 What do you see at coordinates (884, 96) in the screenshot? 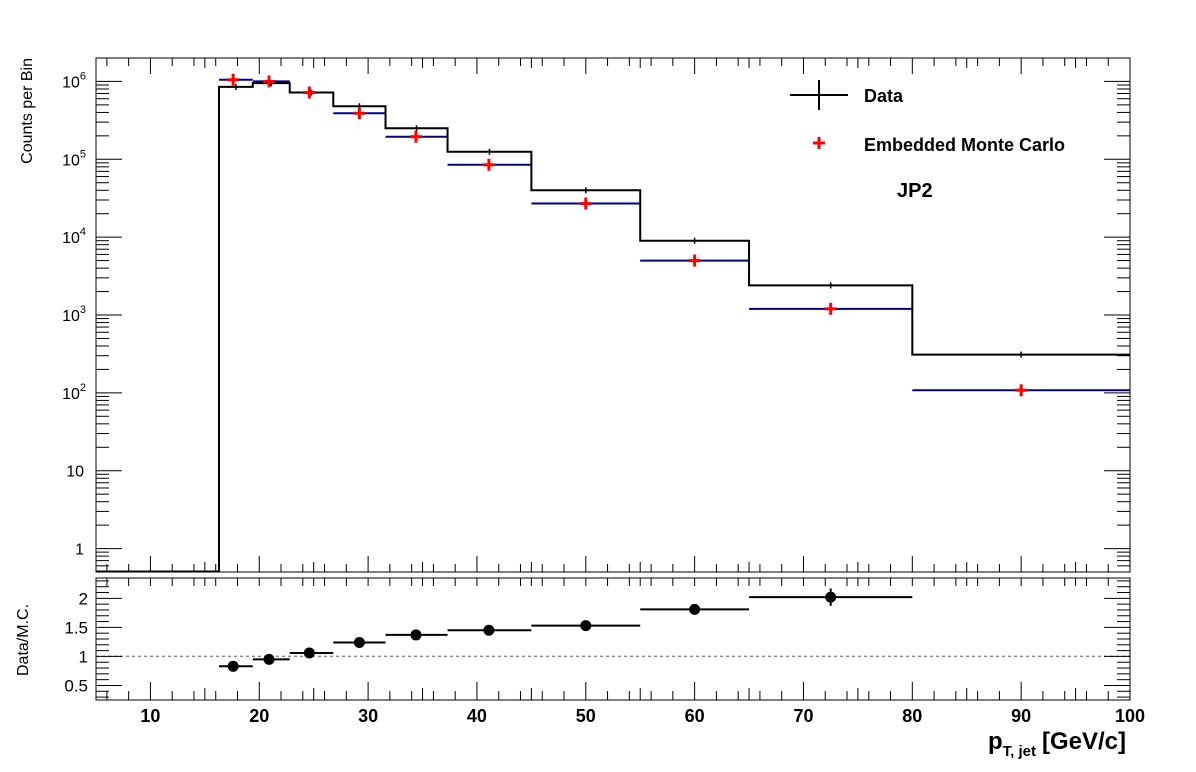
I see `legend-data-label: Data` at bounding box center [884, 96].